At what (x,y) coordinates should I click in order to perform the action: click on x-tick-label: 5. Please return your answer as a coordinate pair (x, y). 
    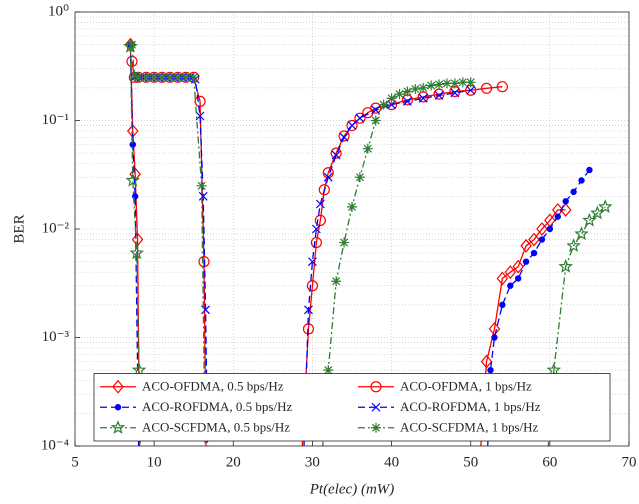
    Looking at the image, I should click on (75, 462).